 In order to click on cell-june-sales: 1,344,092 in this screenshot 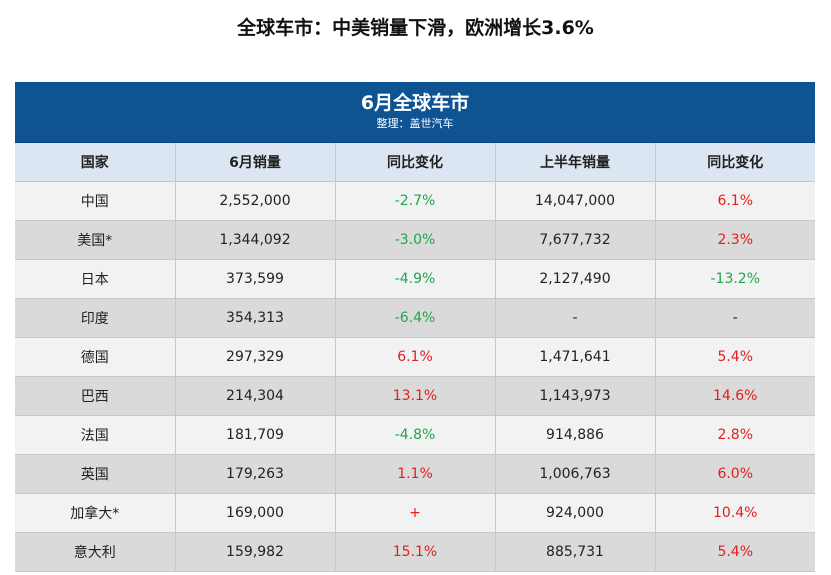, I will do `click(255, 240)`.